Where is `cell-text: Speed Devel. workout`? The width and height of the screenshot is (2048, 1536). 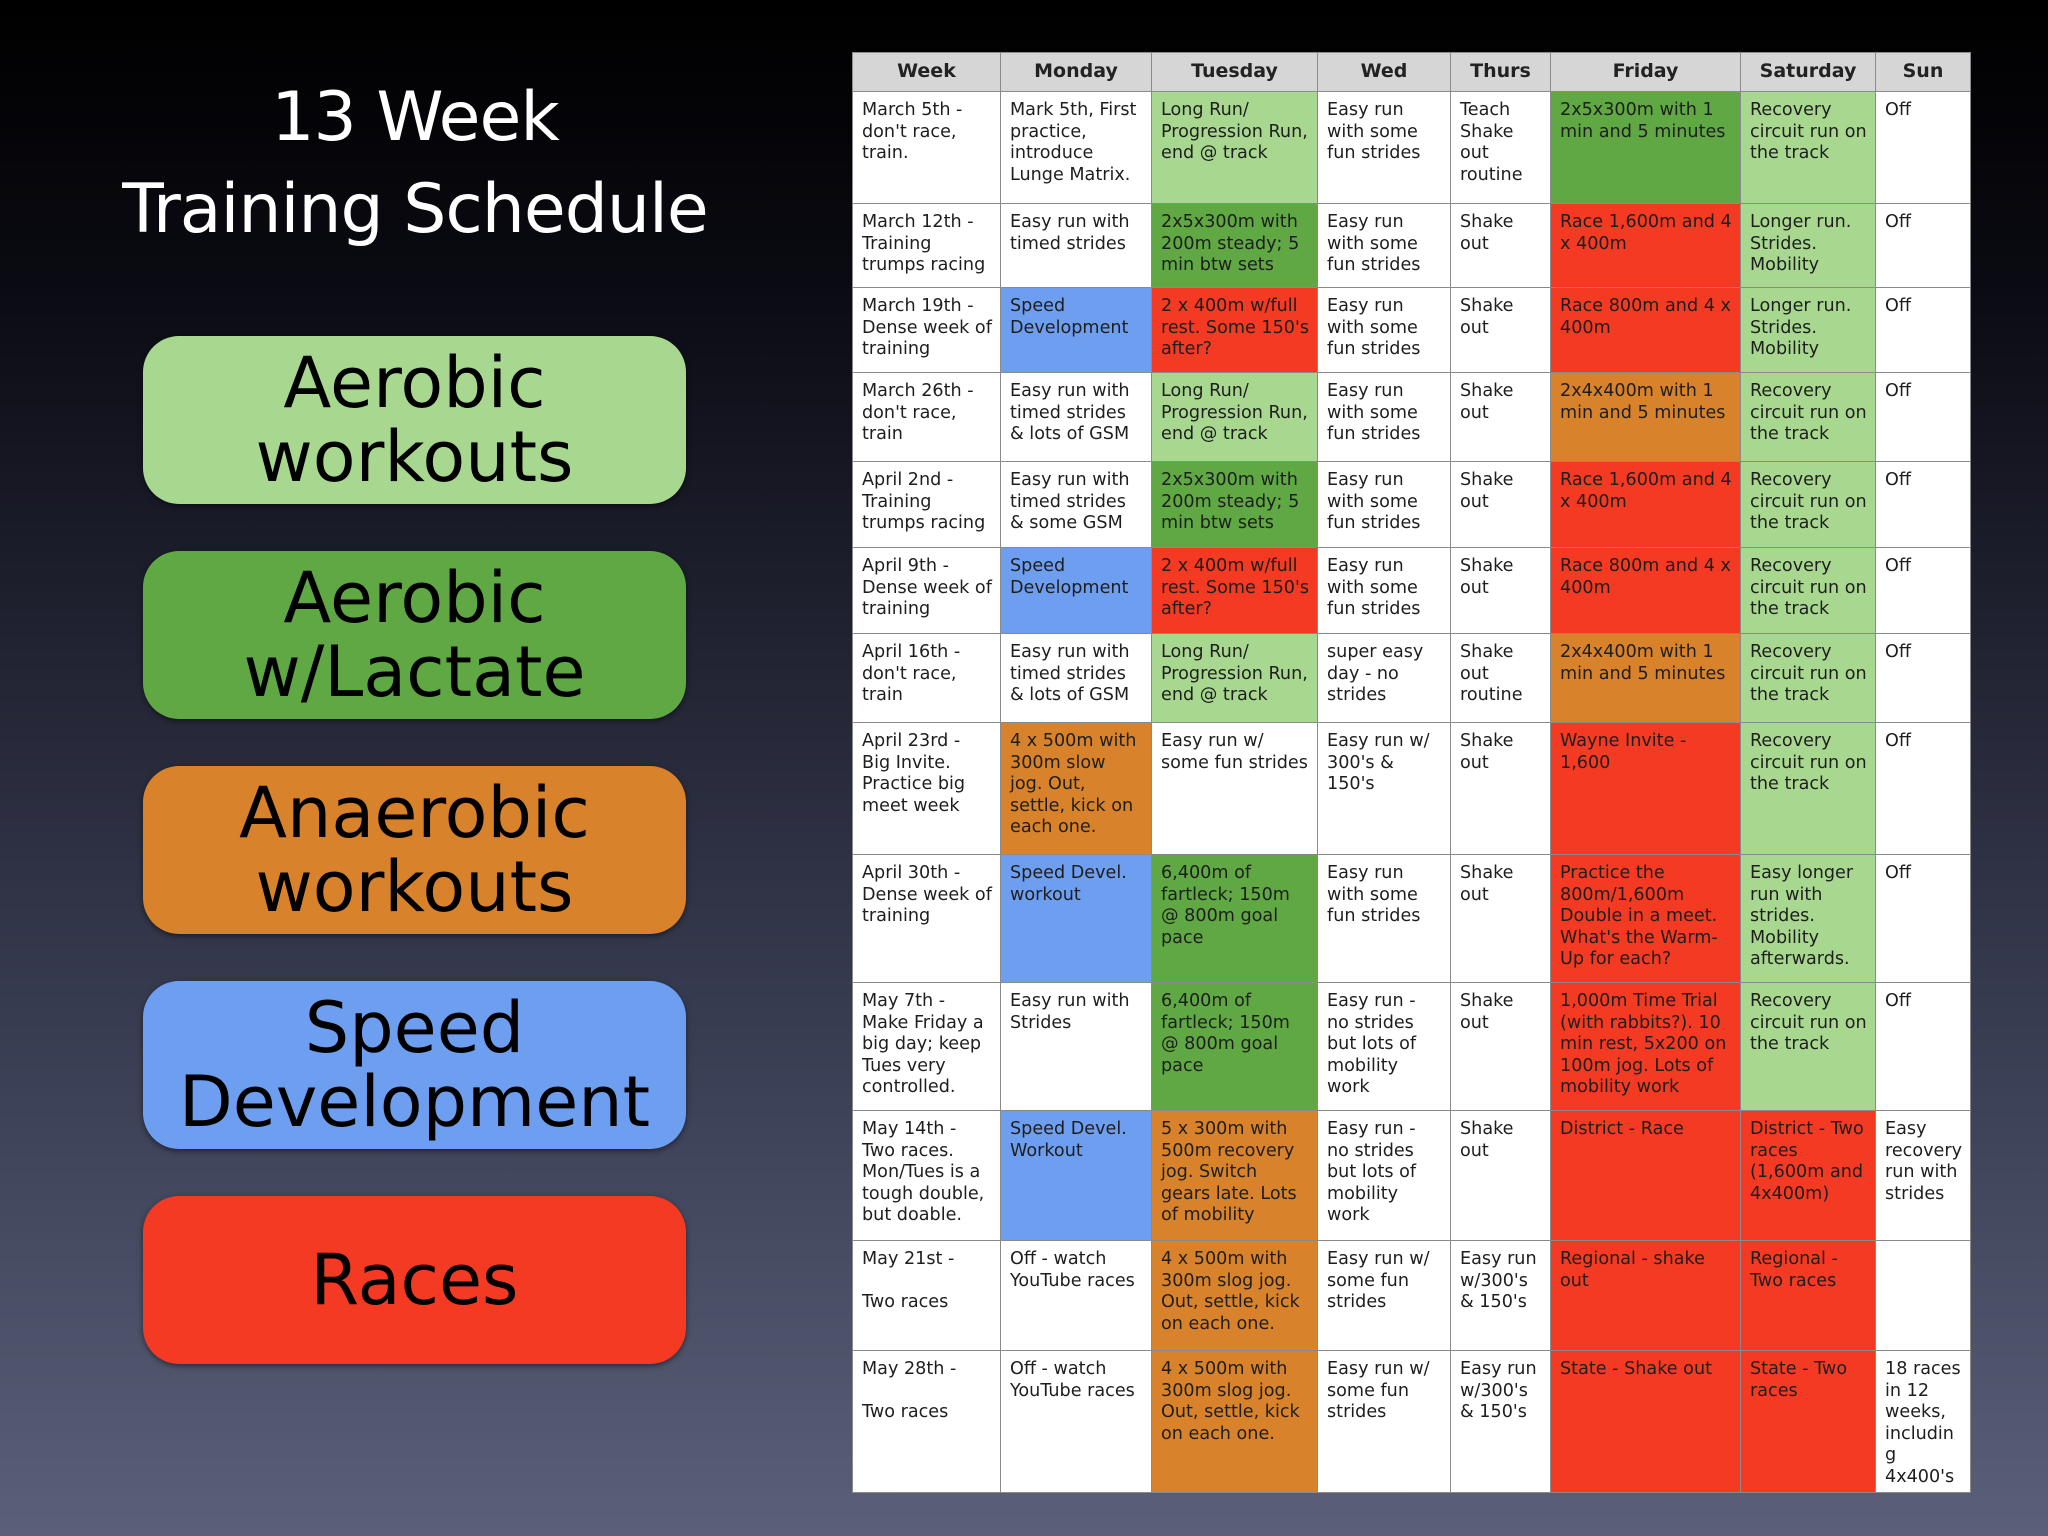
cell-text: Speed Devel. workout is located at coordinates (1068, 884).